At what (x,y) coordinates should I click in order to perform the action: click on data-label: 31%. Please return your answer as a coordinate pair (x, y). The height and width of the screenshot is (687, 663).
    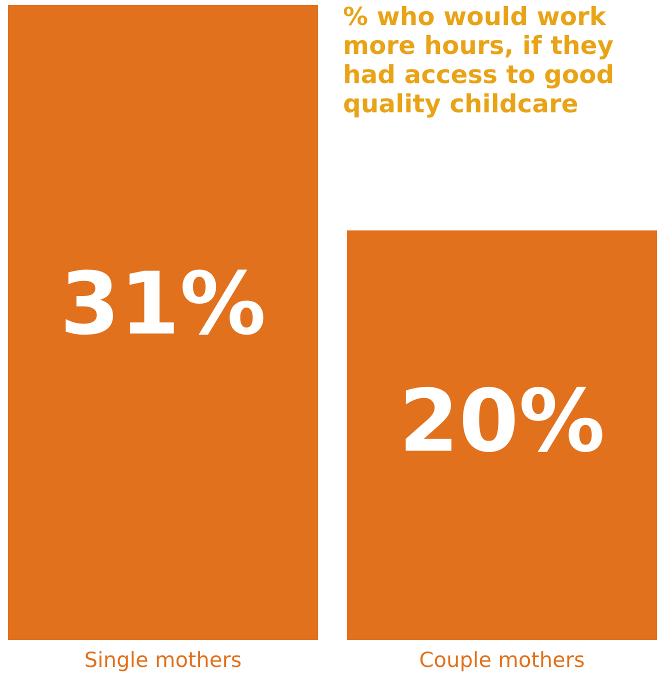
    Looking at the image, I should click on (165, 302).